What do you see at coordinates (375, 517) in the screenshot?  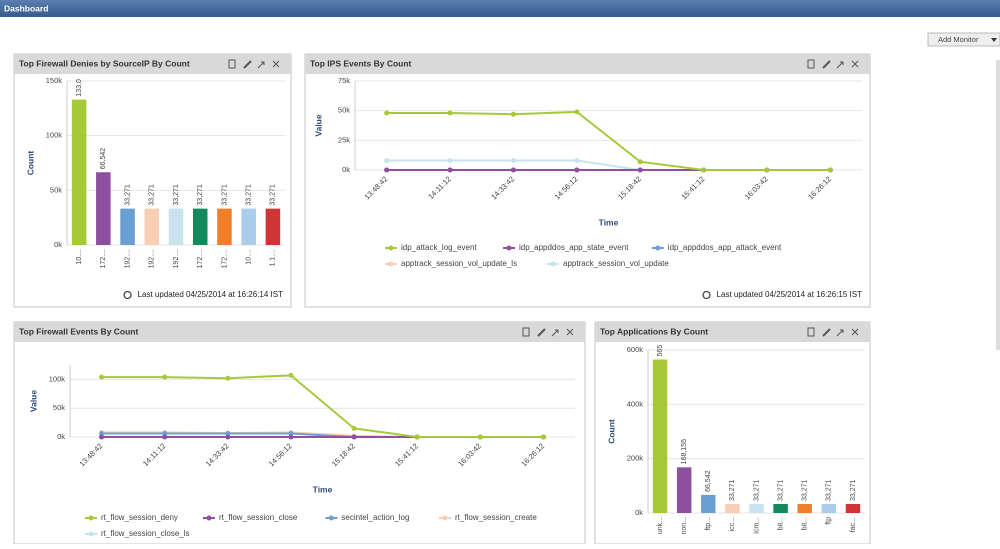 I see `legend-label: secintel_action_log` at bounding box center [375, 517].